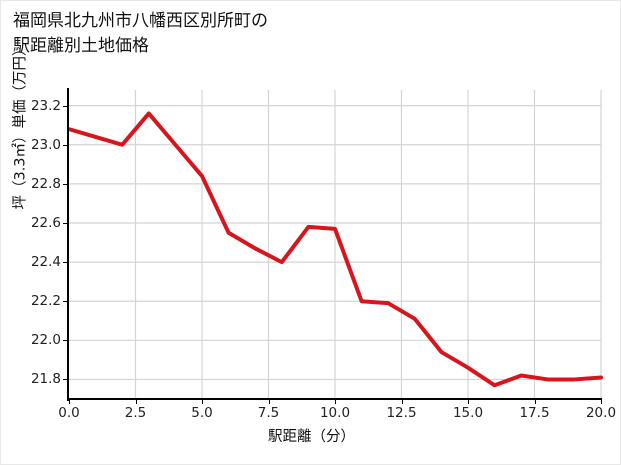 Image resolution: width=621 pixels, height=465 pixels. Describe the element at coordinates (268, 413) in the screenshot. I see `x-tick-label: 7.5` at that location.